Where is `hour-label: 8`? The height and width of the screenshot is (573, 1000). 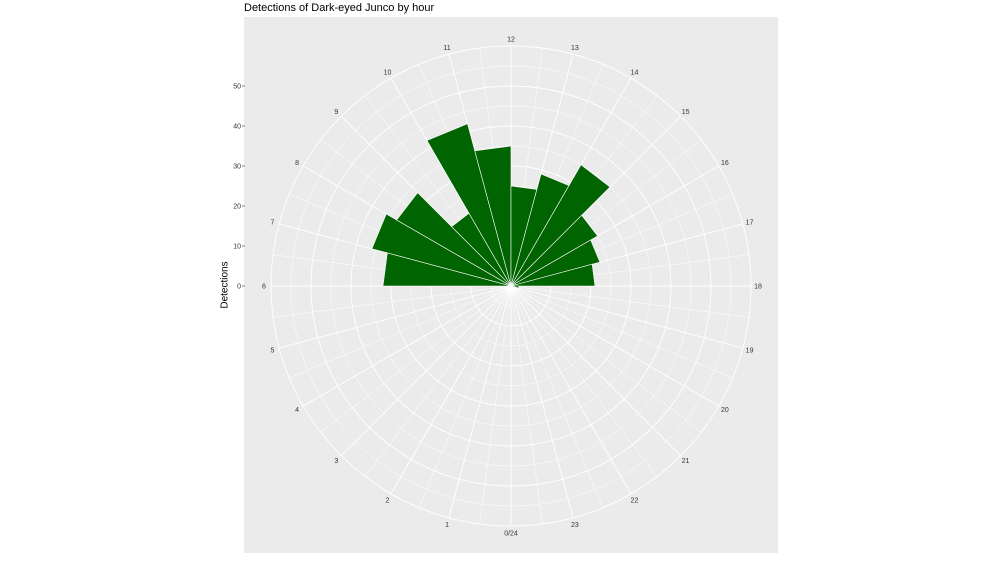
hour-label: 8 is located at coordinates (297, 163).